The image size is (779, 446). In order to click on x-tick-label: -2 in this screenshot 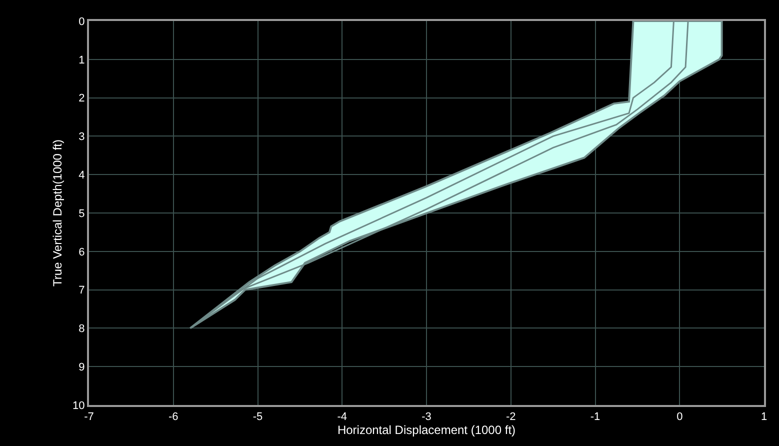, I will do `click(511, 417)`.